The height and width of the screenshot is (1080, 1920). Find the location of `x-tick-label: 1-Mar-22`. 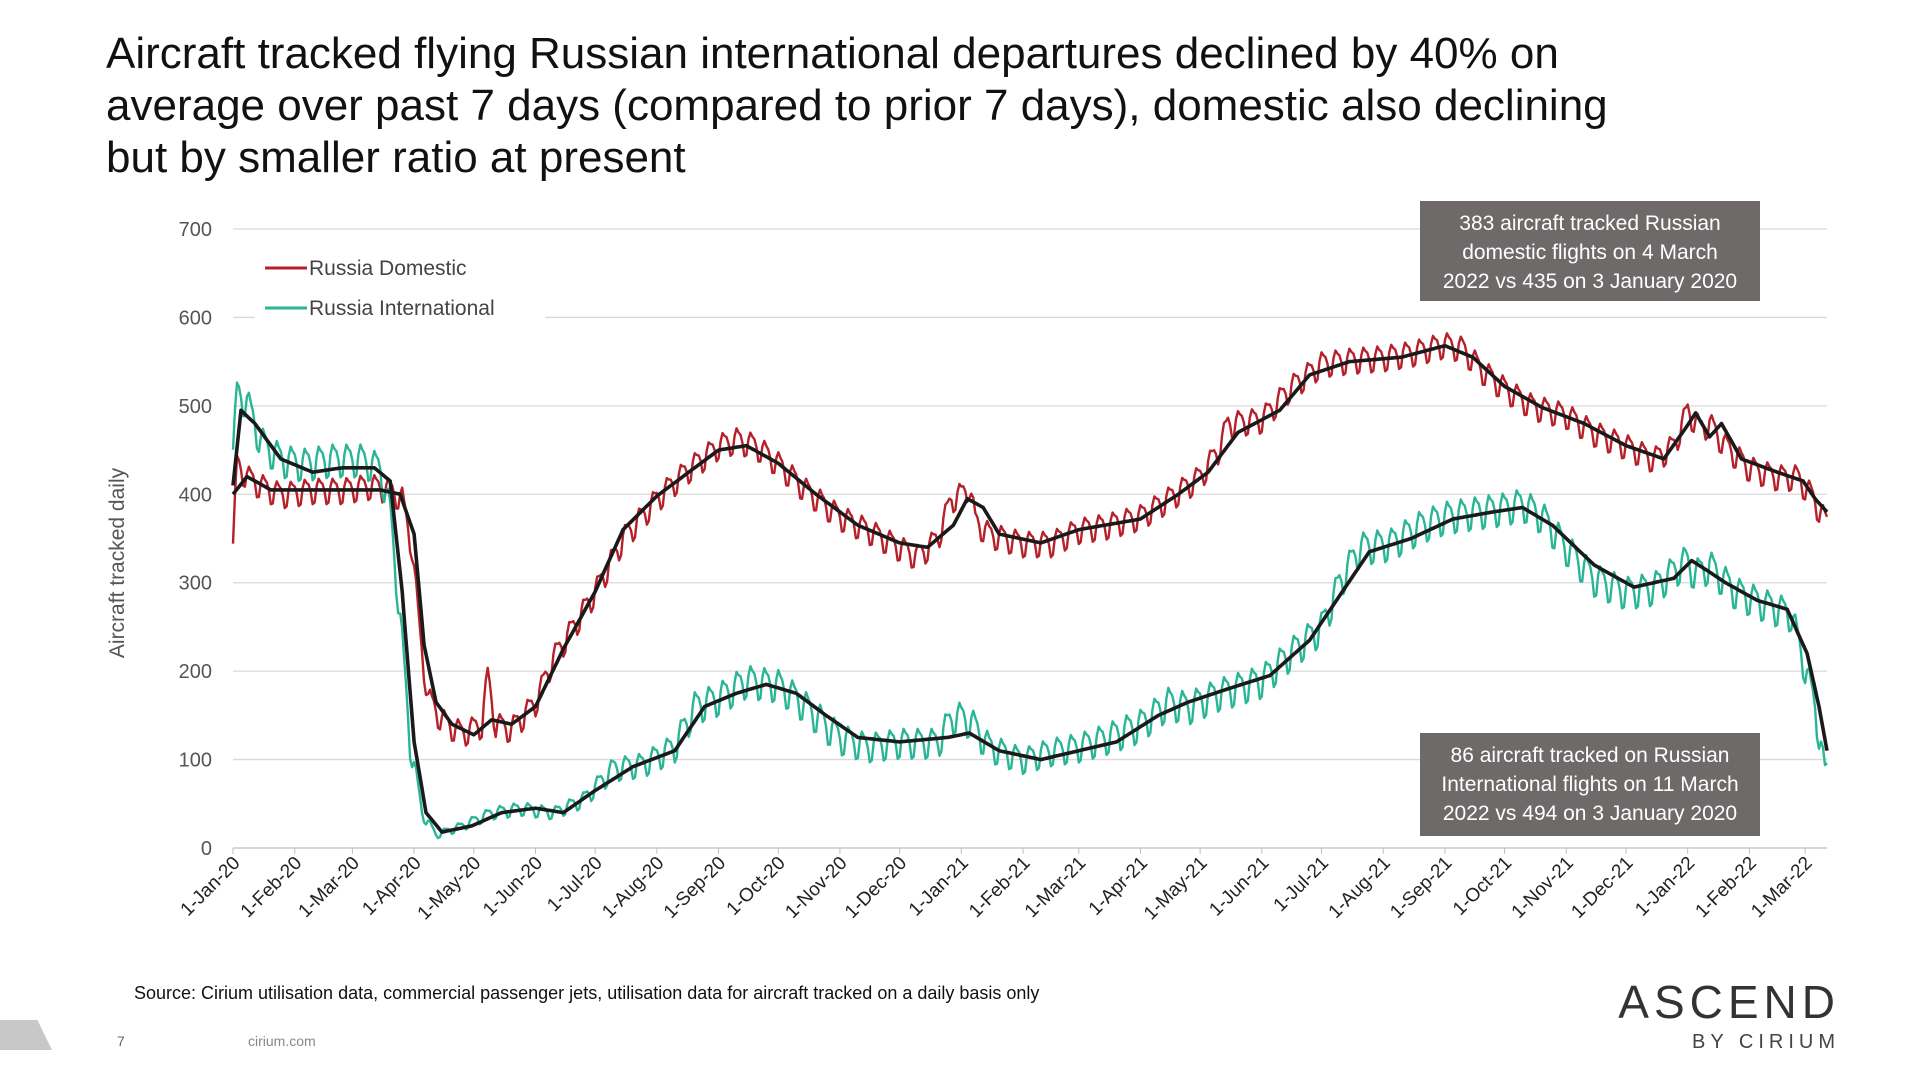

x-tick-label: 1-Mar-22 is located at coordinates (1781, 887).